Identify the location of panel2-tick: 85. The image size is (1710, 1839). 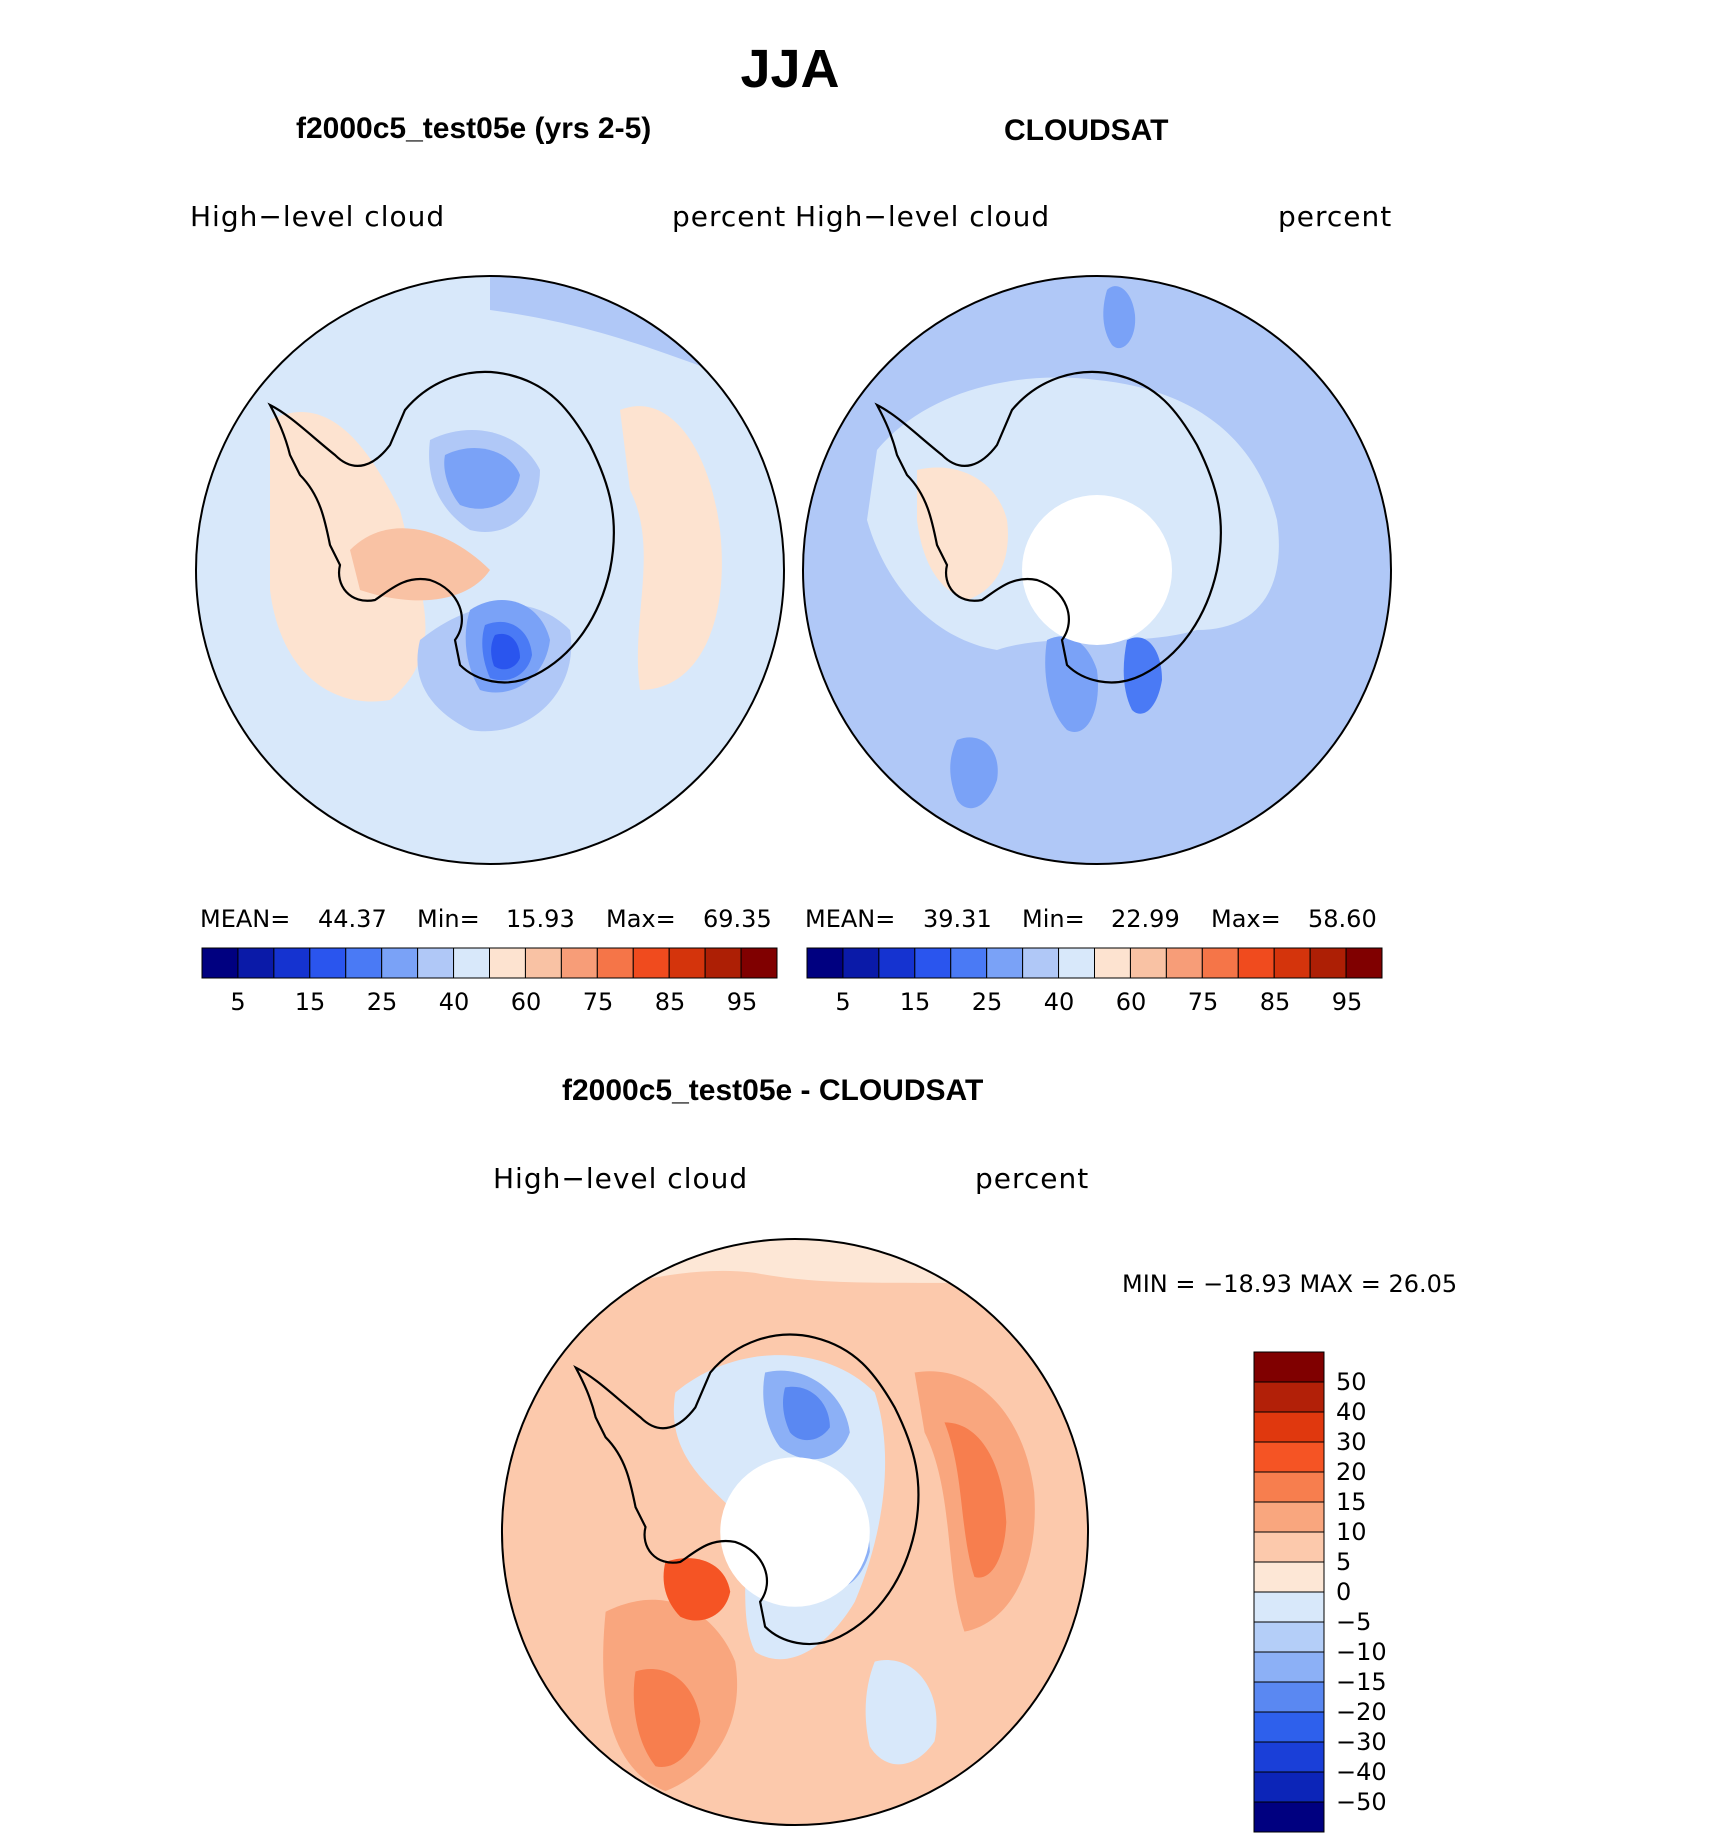
(1275, 1002).